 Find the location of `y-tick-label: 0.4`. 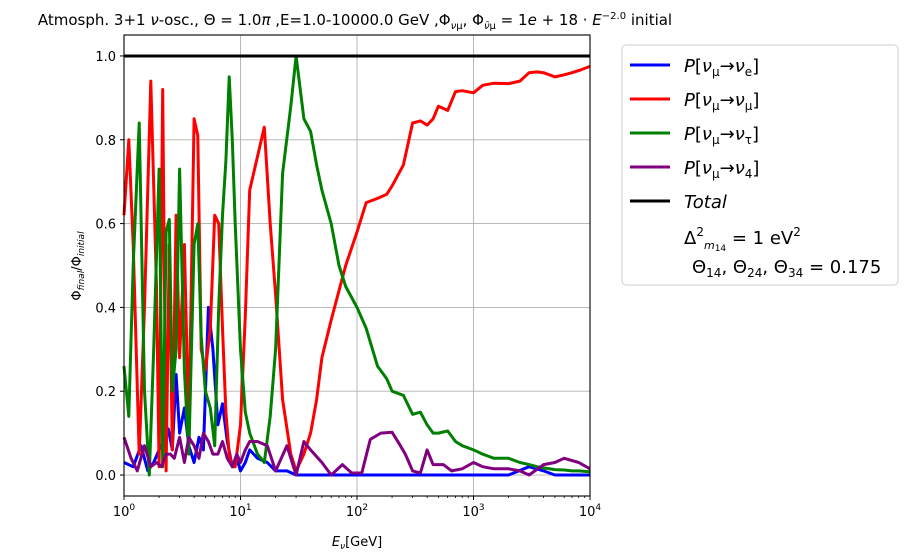

y-tick-label: 0.4 is located at coordinates (105, 308).